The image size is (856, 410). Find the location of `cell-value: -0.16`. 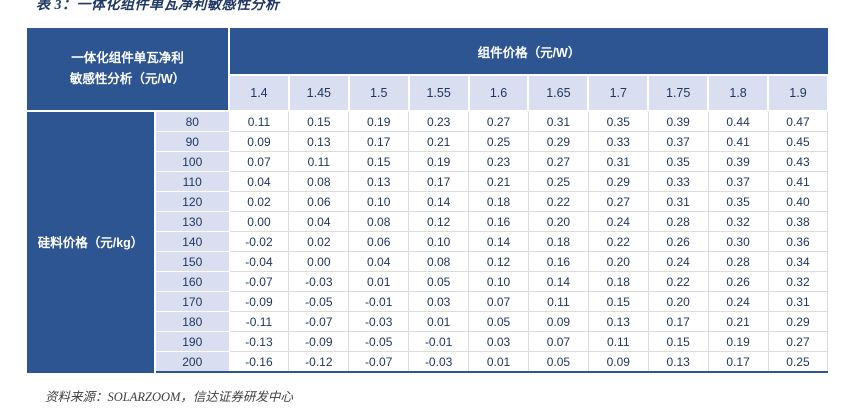

cell-value: -0.16 is located at coordinates (259, 362).